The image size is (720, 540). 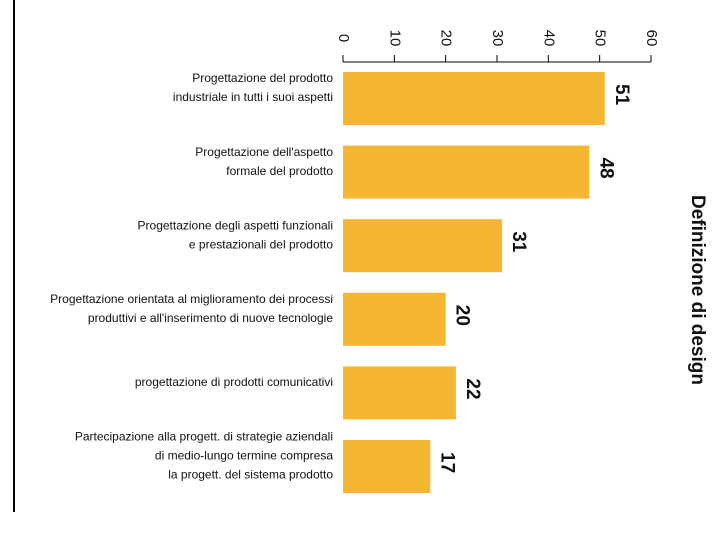 I want to click on category-label: di medio-lungo termine compresa, so click(x=244, y=456).